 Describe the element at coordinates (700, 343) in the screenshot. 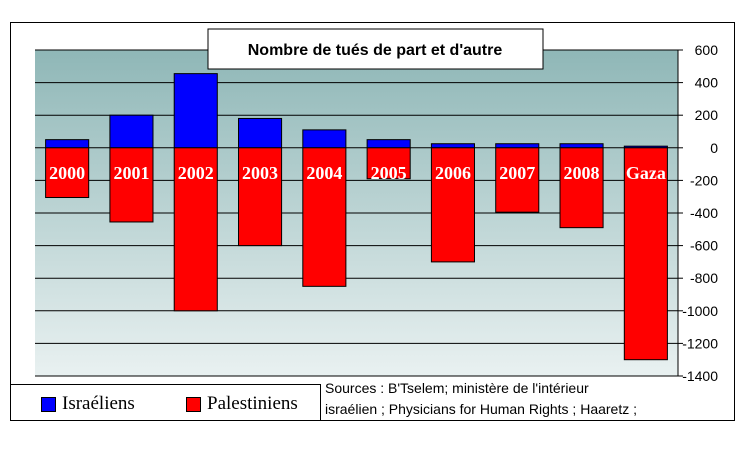

I see `y-tick-label: -1200` at that location.